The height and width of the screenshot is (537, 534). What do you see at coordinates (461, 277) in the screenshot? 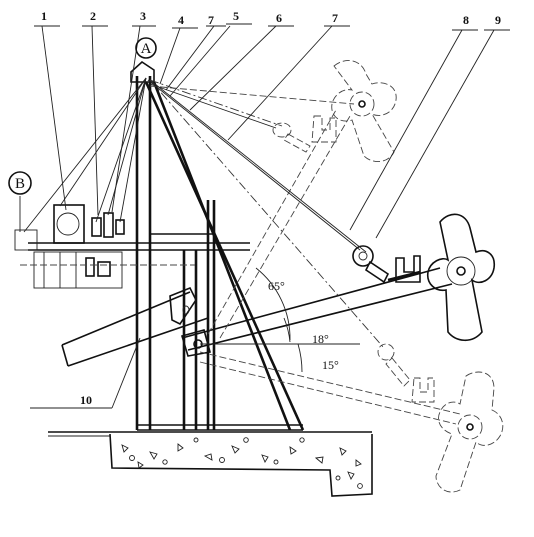
I see `sheave-wheel-middle` at bounding box center [461, 277].